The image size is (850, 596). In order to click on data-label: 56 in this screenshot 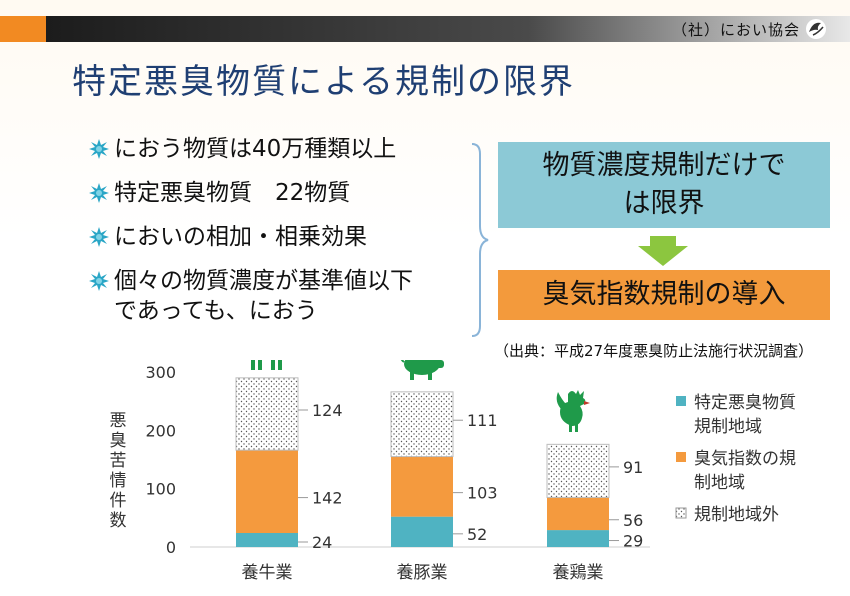, I will do `click(633, 520)`.